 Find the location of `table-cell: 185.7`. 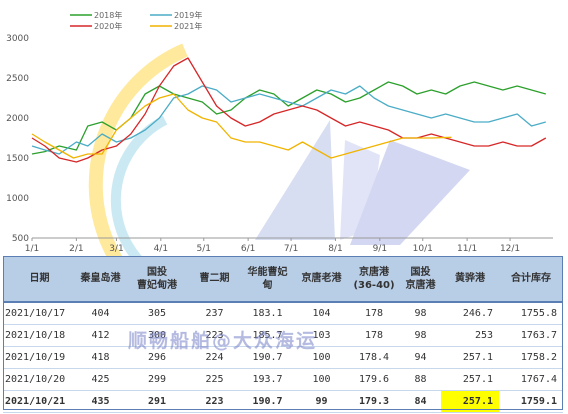

table-cell: 185.7 is located at coordinates (267, 335).